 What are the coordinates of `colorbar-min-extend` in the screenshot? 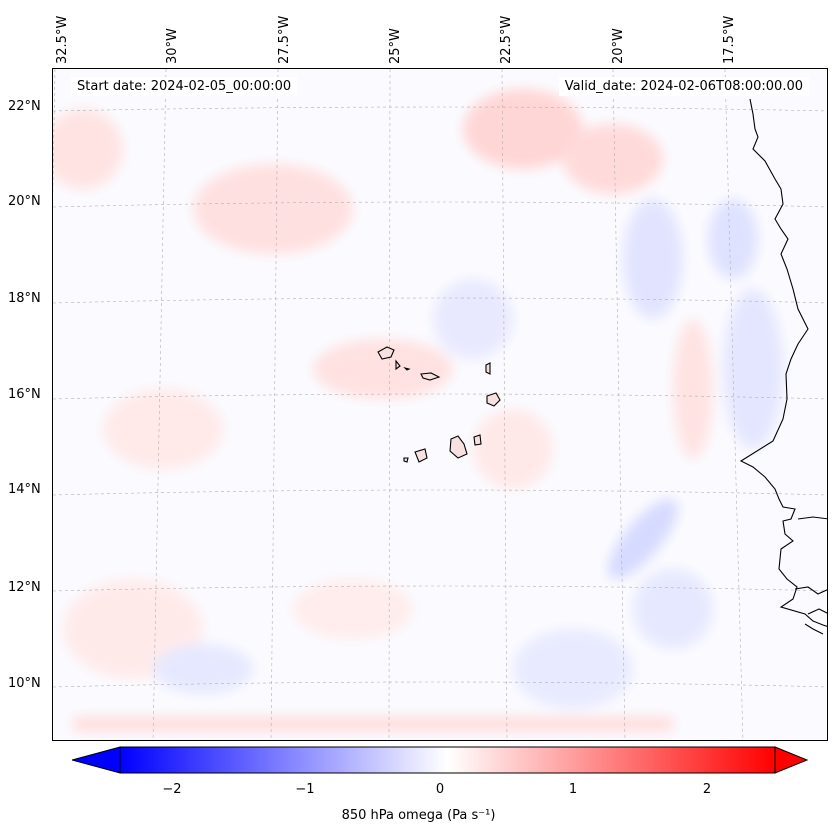 It's located at (96, 760).